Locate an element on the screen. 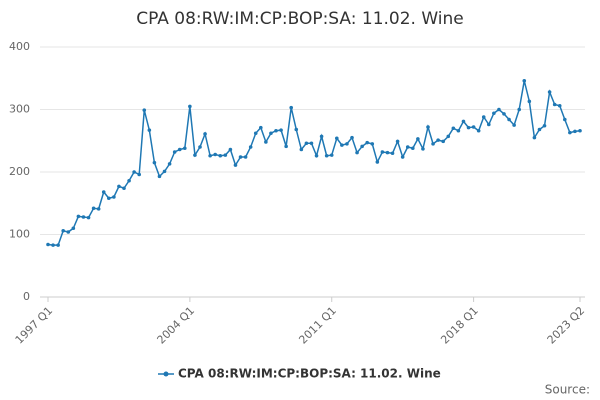 This screenshot has width=600, height=400. chart-title: CPA 08:RW:IM:CP:BOP:SA: 11.02. Wine is located at coordinates (300, 19).